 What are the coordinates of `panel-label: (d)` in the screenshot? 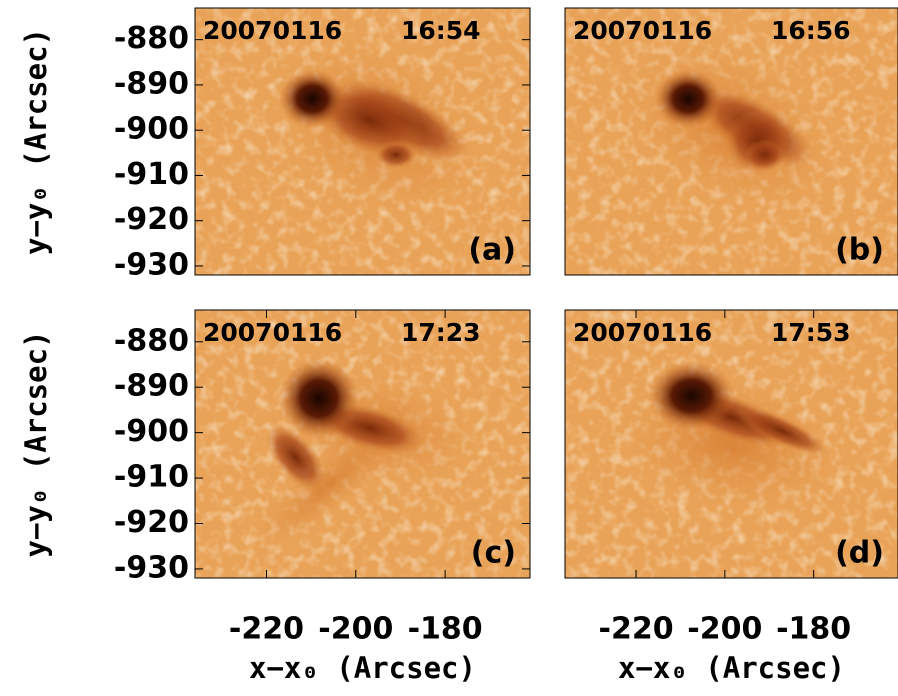 It's located at (859, 553).